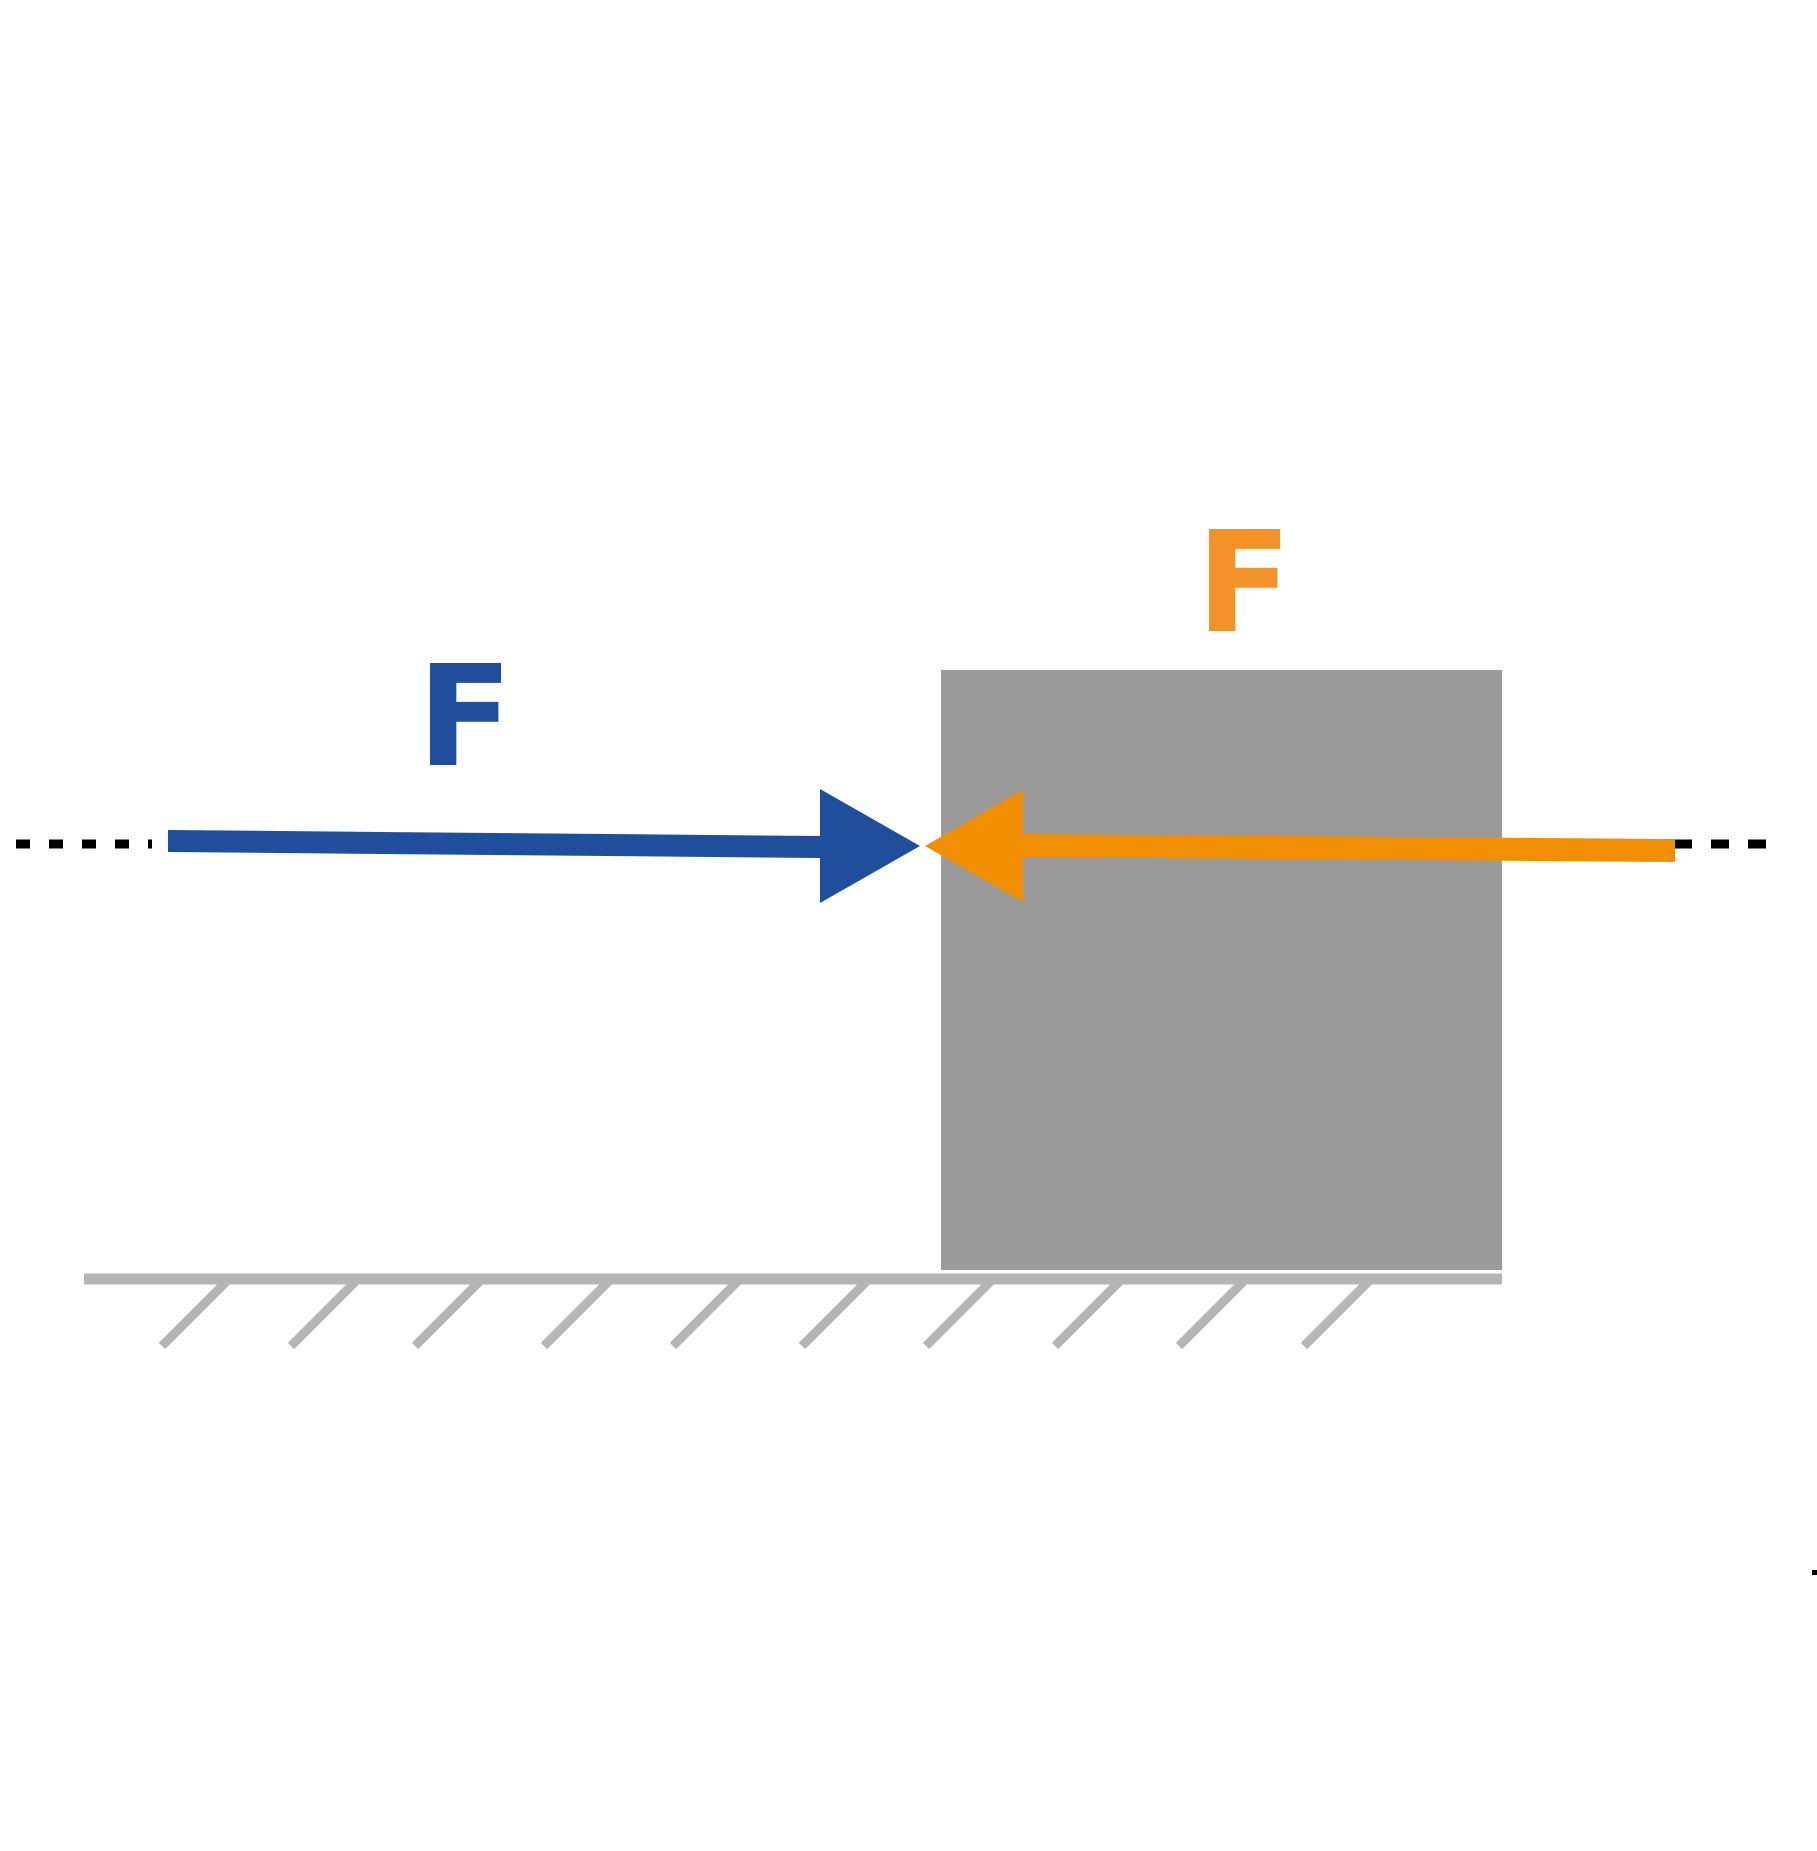 The image size is (1817, 1851). Describe the element at coordinates (1814, 1572) in the screenshot. I see `edge-tick` at that location.